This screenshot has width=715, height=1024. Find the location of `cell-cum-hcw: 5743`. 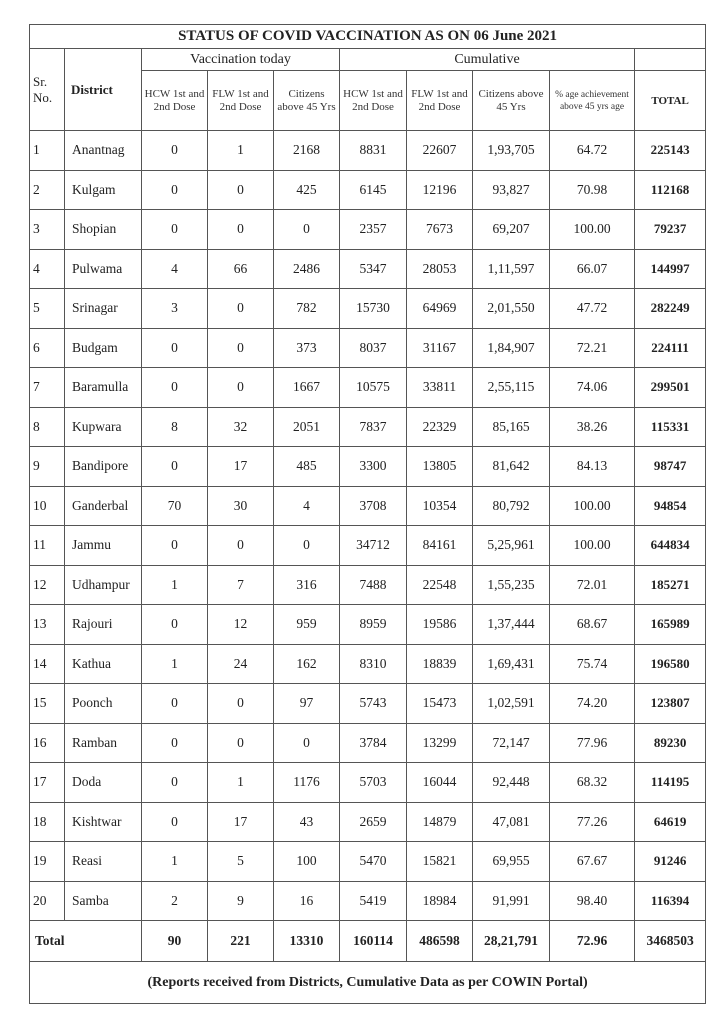

cell-cum-hcw: 5743 is located at coordinates (373, 703).